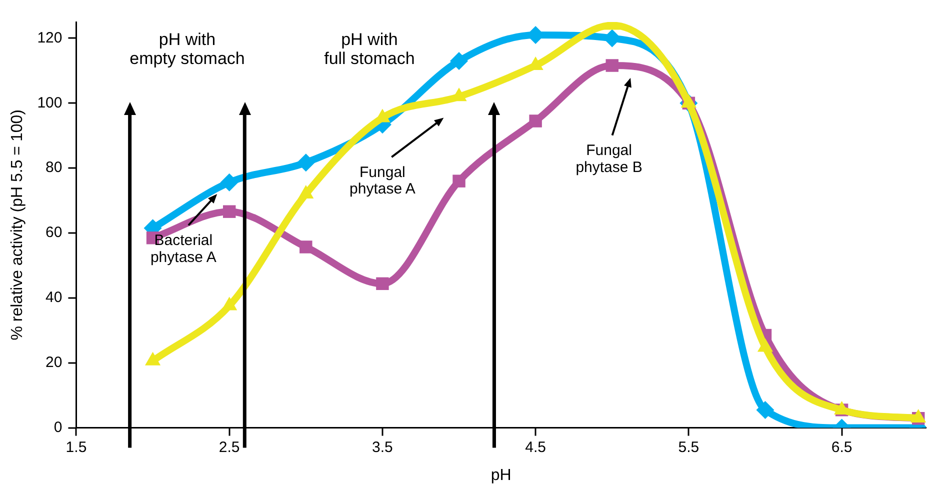 Image resolution: width=935 pixels, height=489 pixels. What do you see at coordinates (609, 159) in the screenshot?
I see `text: Fungal phytase B` at bounding box center [609, 159].